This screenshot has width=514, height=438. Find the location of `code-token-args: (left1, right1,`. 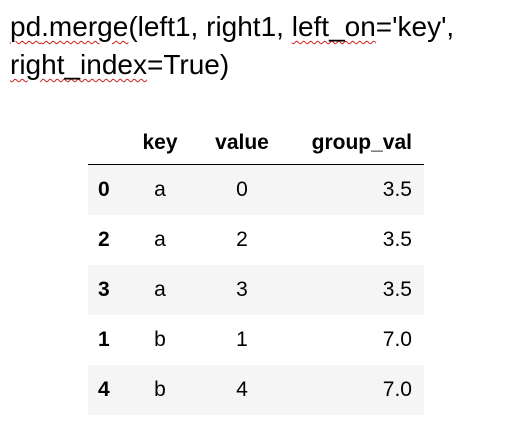

code-token-args: (left1, right1, is located at coordinates (210, 26).